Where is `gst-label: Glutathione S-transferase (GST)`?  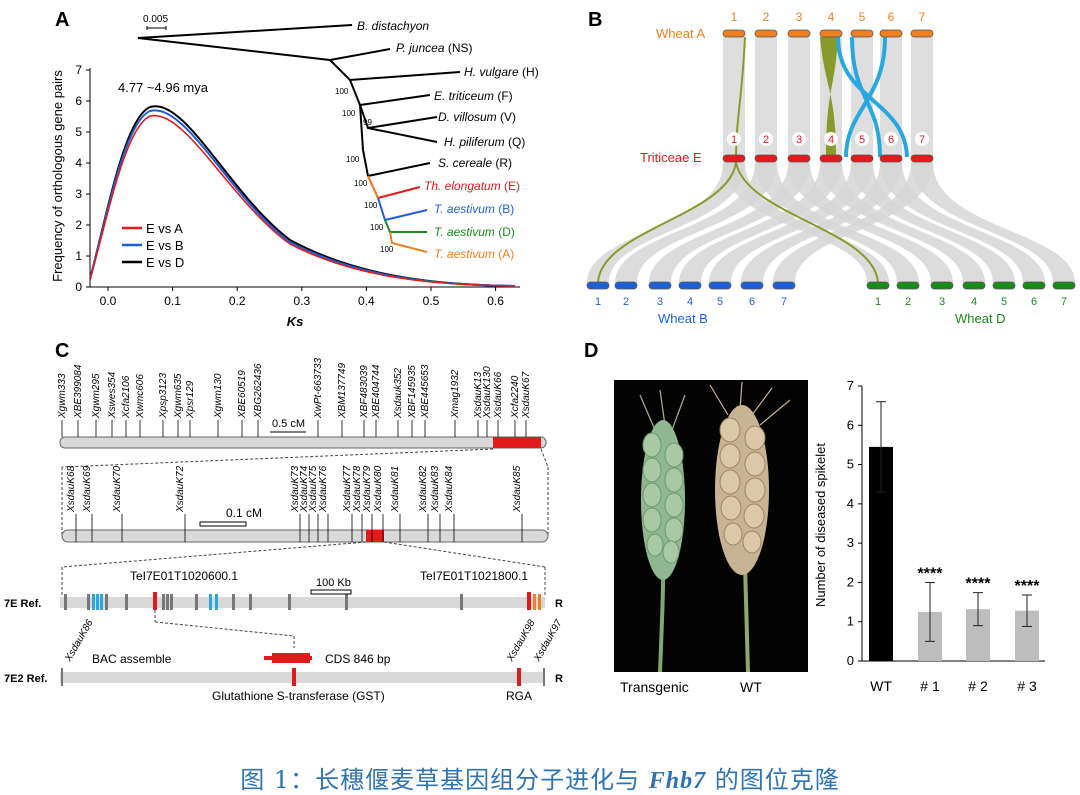 gst-label: Glutathione S-transferase (GST) is located at coordinates (298, 696).